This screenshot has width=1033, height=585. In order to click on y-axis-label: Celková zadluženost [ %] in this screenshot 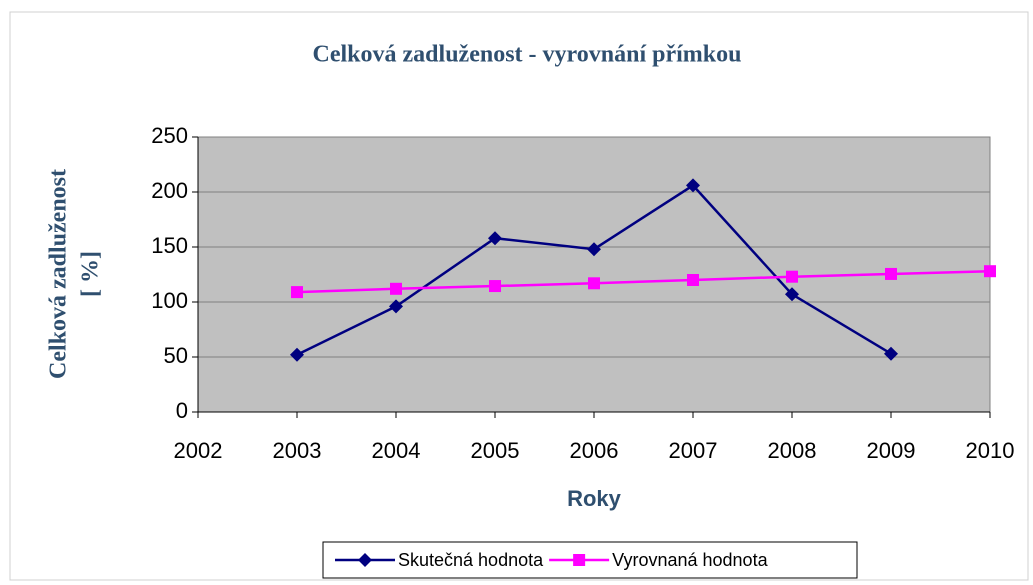, I will do `click(75, 274)`.